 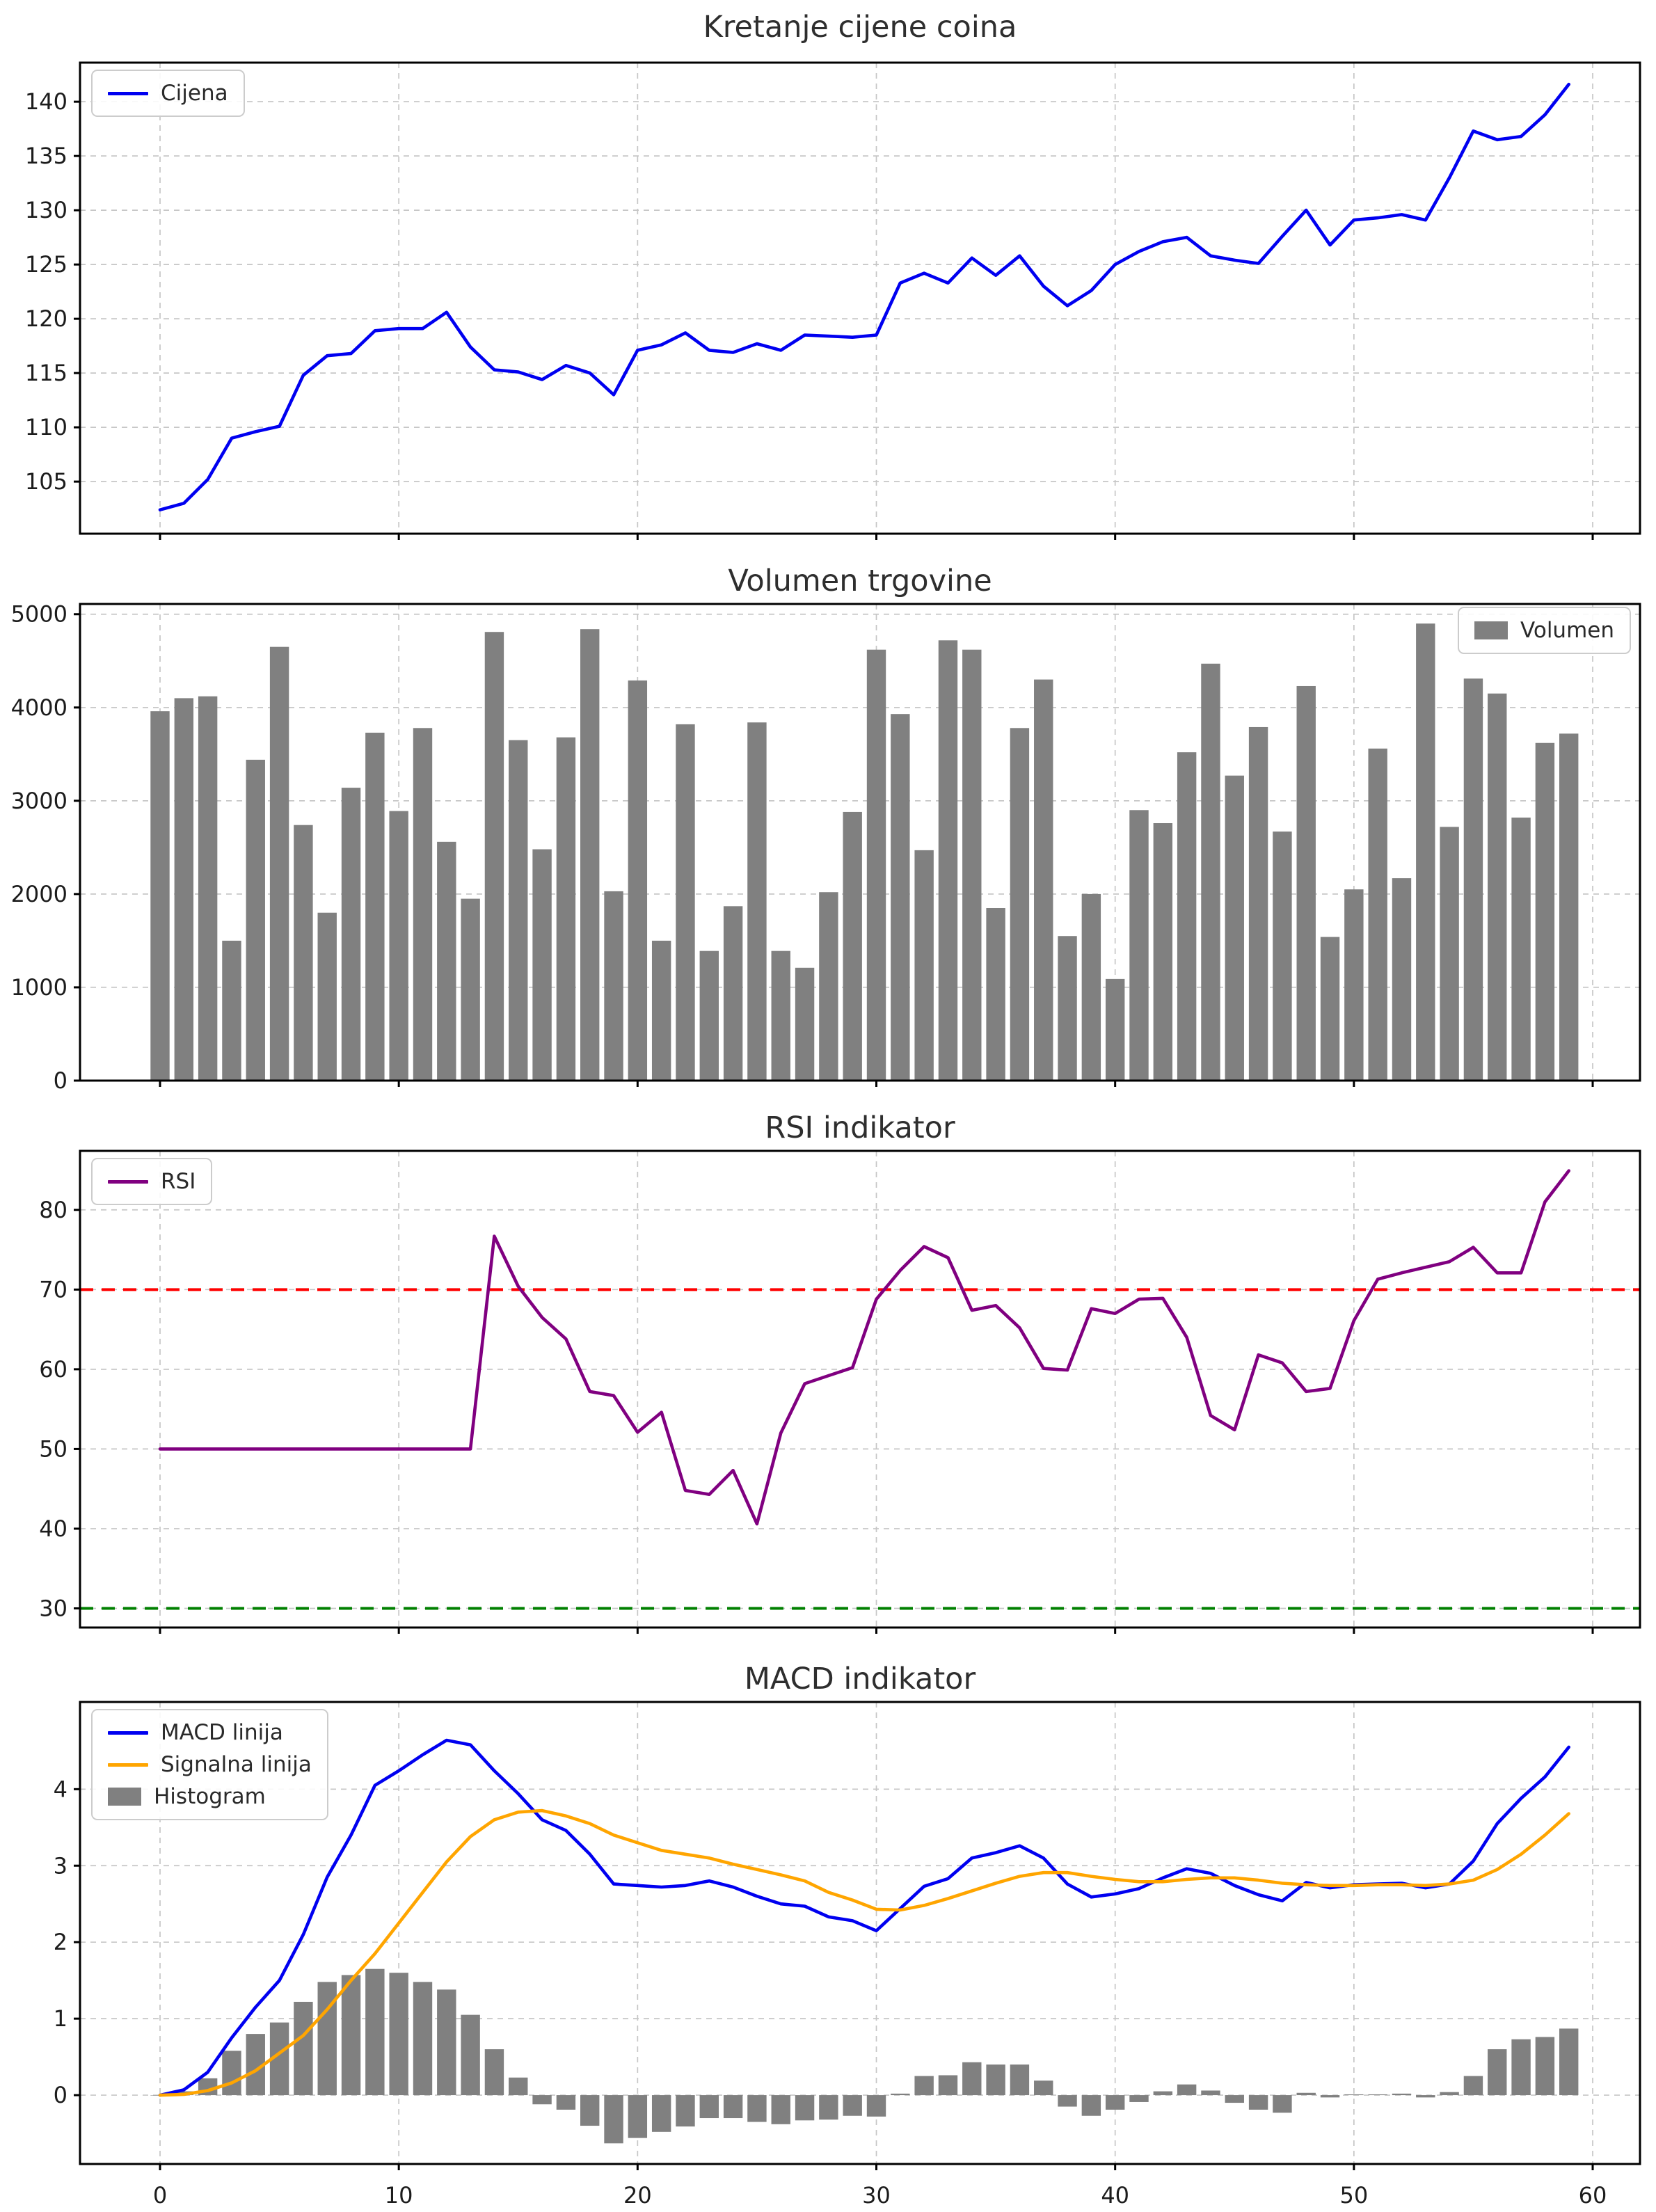 I want to click on rsi-legend: RSI, so click(x=152, y=1181).